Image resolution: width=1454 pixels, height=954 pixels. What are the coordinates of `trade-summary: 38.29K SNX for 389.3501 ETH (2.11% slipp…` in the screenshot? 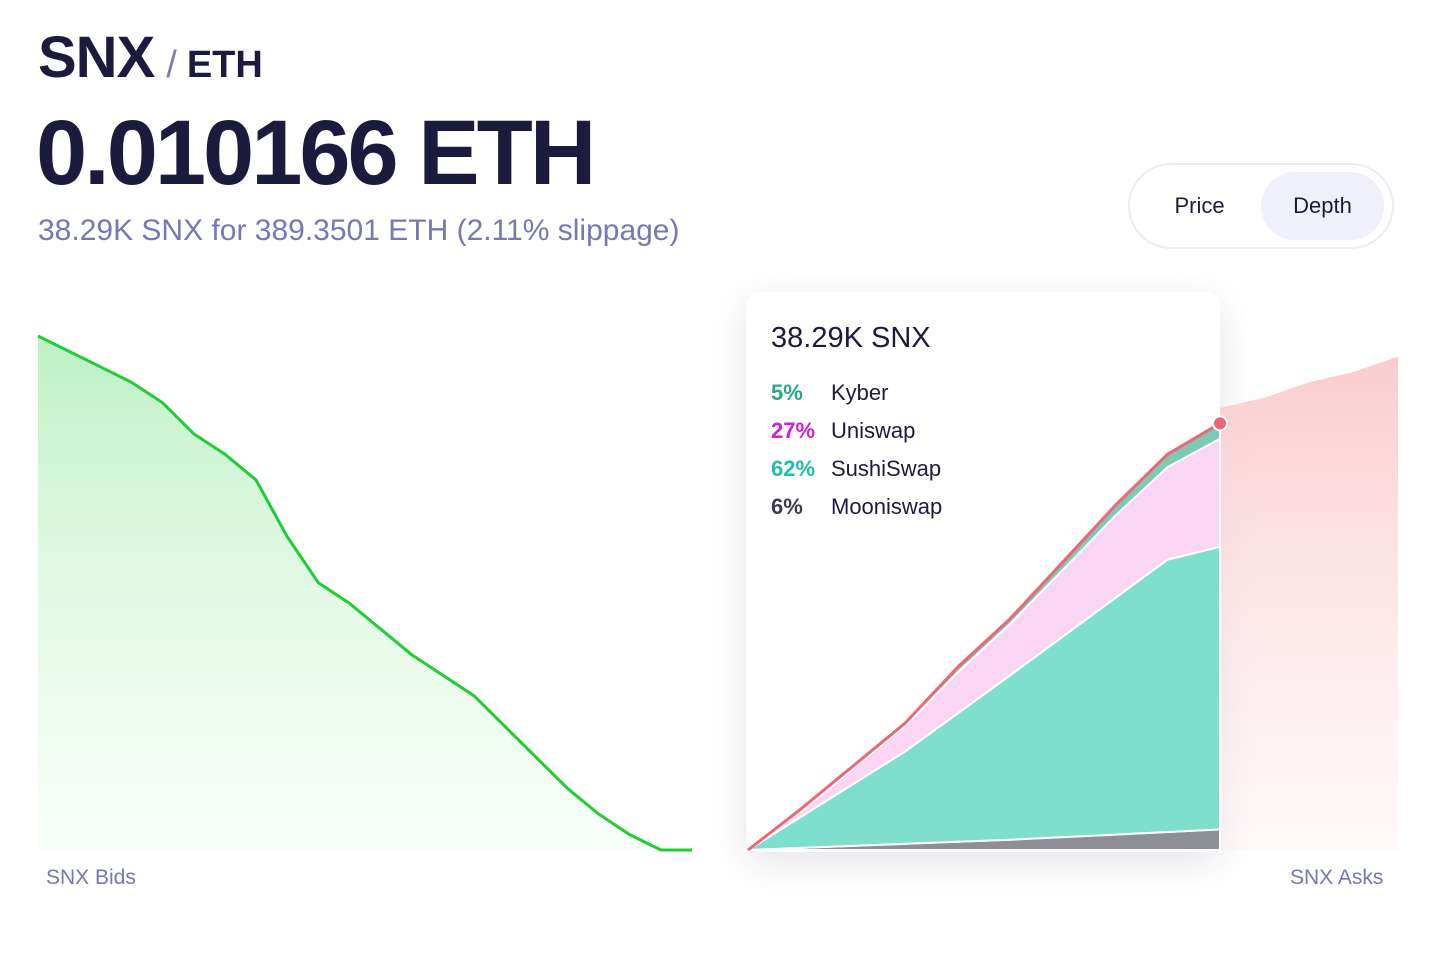 It's located at (359, 230).